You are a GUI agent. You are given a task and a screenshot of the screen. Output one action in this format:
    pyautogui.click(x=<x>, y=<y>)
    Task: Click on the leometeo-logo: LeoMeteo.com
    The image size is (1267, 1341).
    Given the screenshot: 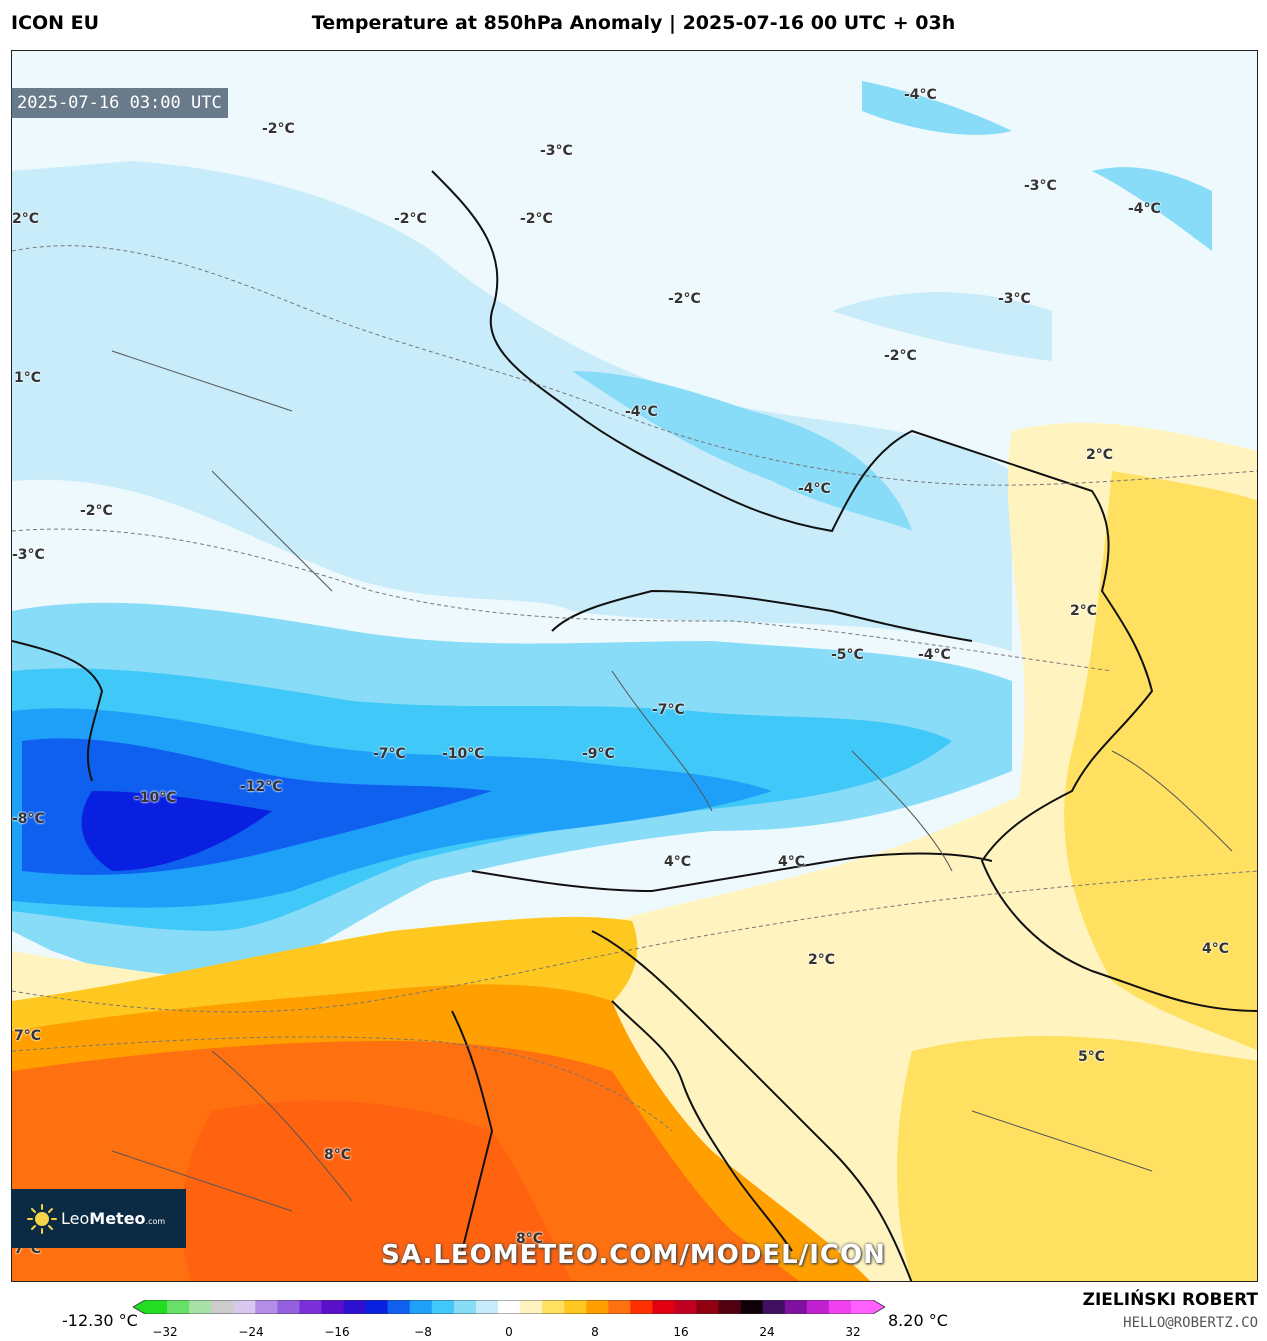 What is the action you would take?
    pyautogui.click(x=98, y=1218)
    